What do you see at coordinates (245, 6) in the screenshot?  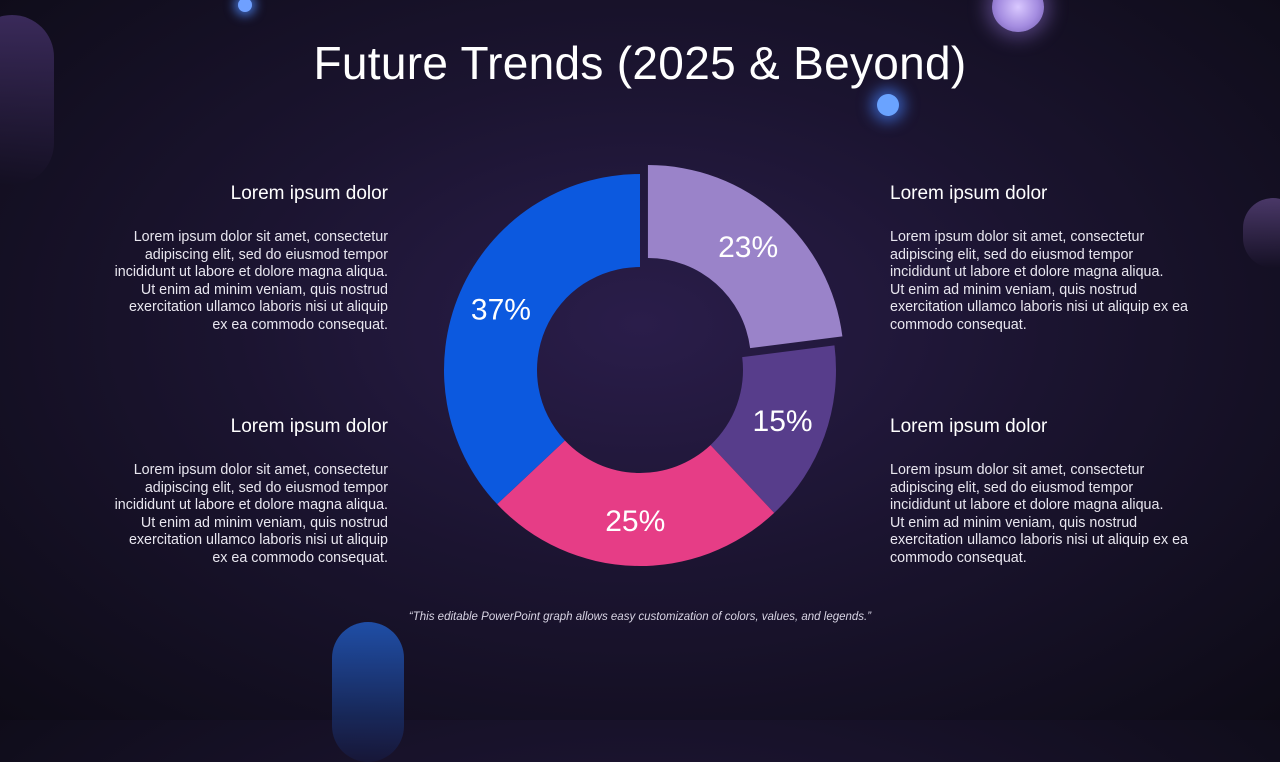 I see `decorative-glow-dot-small` at bounding box center [245, 6].